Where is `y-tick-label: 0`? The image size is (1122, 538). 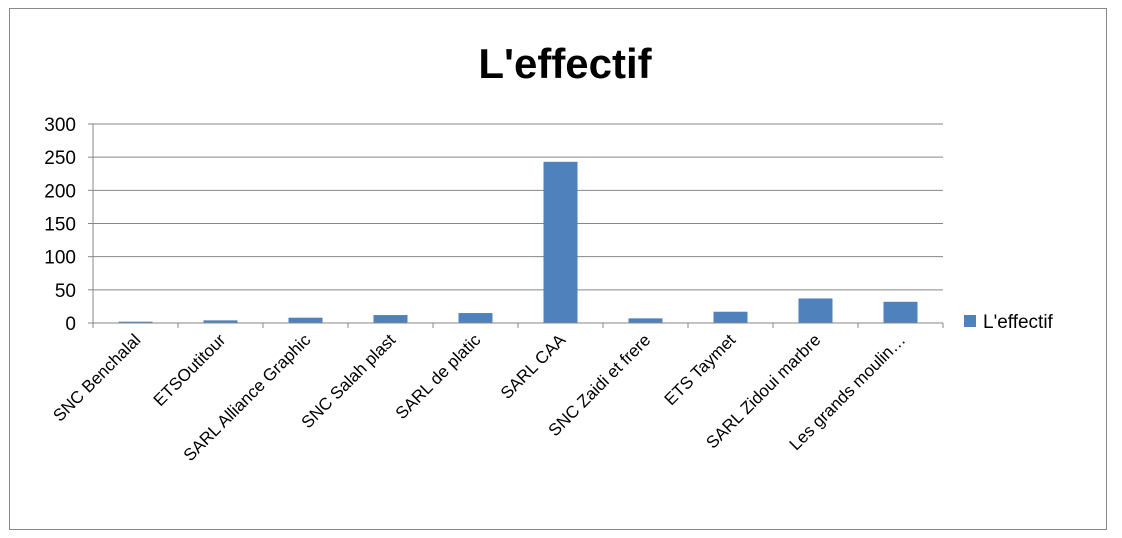
y-tick-label: 0 is located at coordinates (70, 324).